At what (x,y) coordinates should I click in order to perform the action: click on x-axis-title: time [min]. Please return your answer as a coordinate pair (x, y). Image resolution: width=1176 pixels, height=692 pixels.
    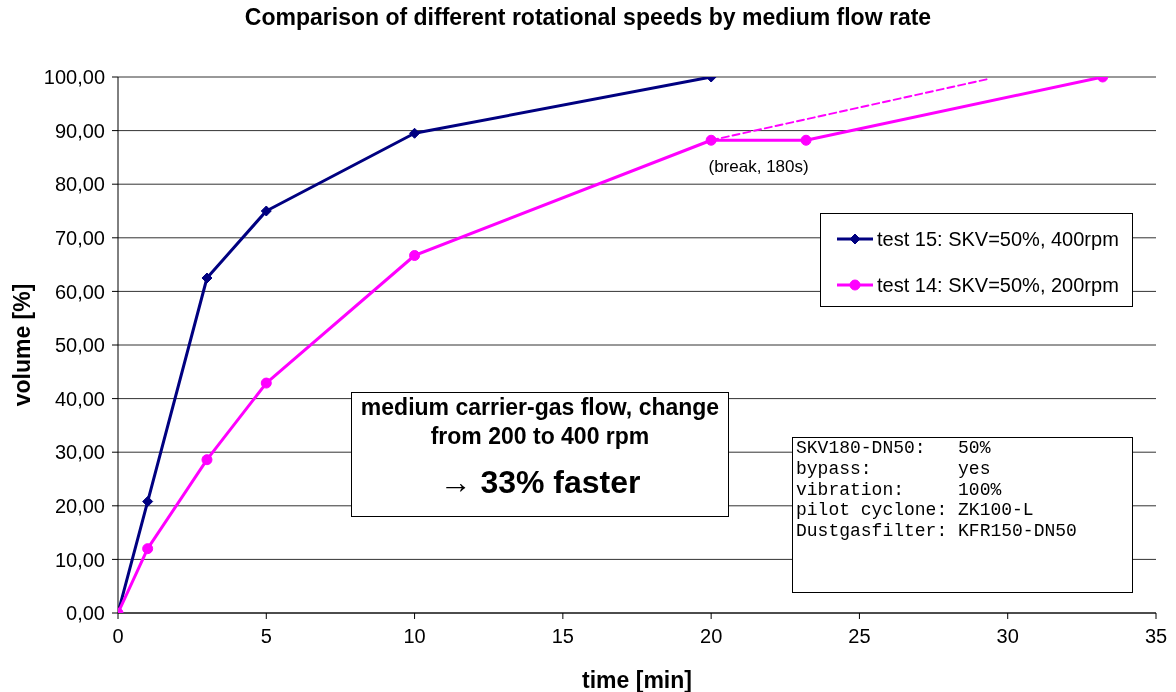
    Looking at the image, I should click on (637, 679).